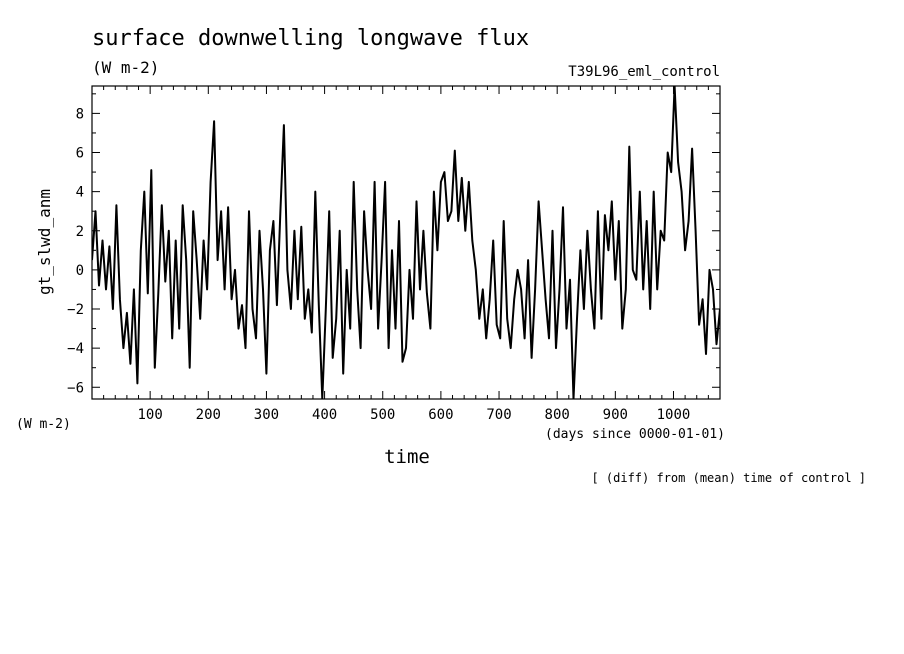 The width and height of the screenshot is (904, 654). What do you see at coordinates (413, 415) in the screenshot?
I see `x-tick-labels: 100 200 300 400 500 600 700 800 900 1000` at bounding box center [413, 415].